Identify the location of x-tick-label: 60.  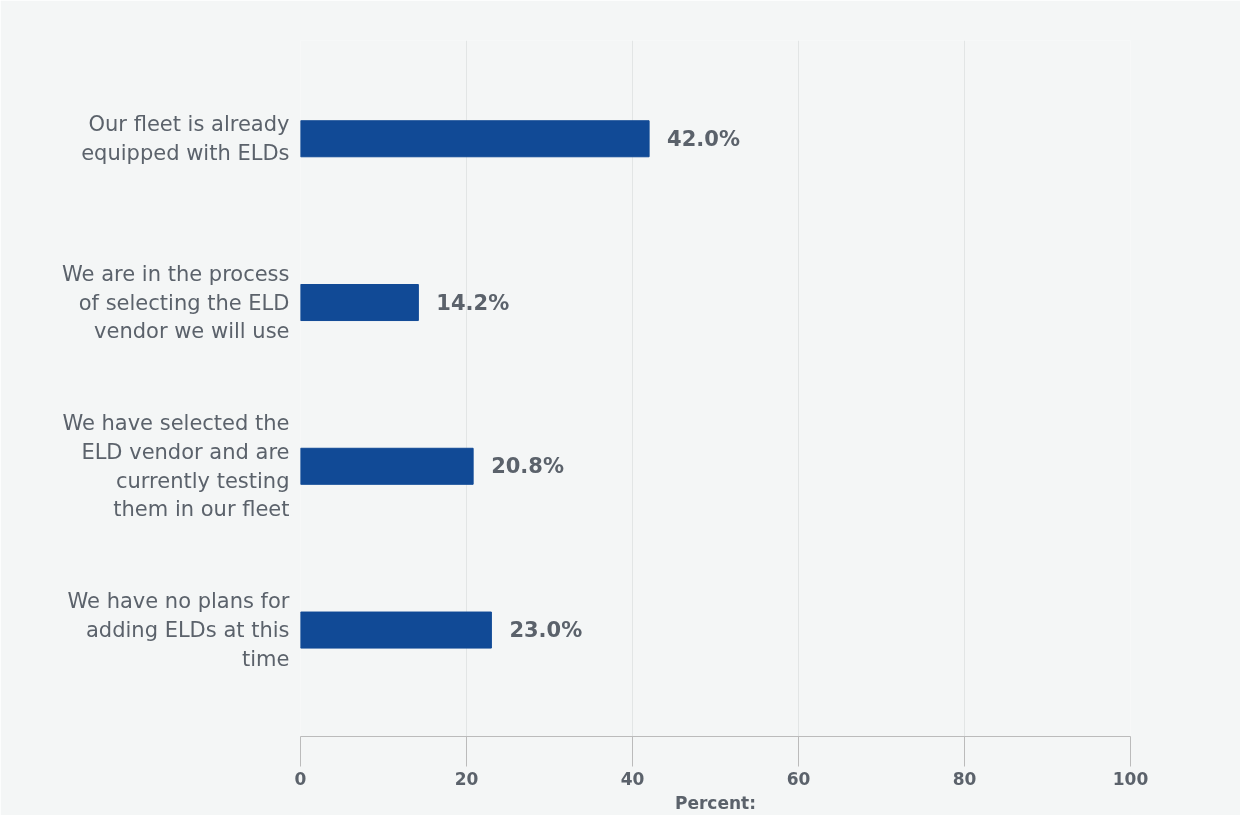
(798, 778).